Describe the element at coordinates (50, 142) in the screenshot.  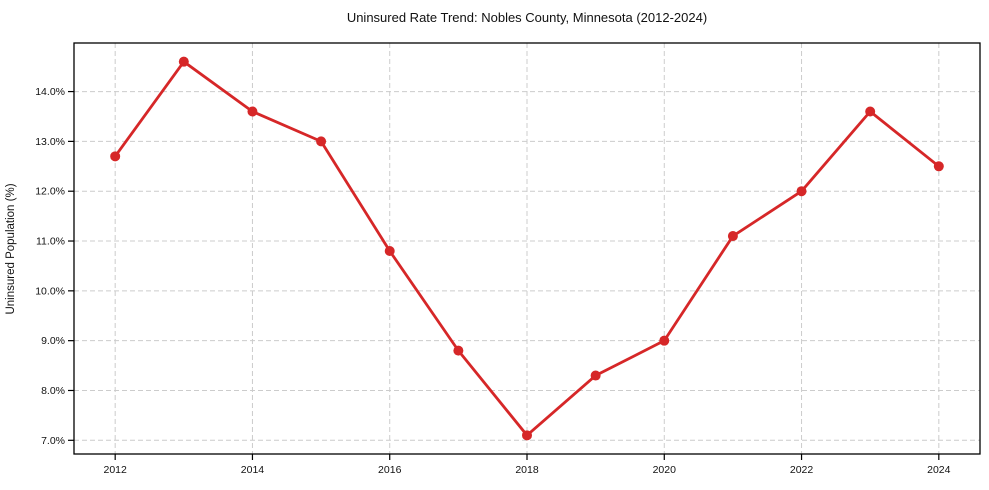
I see `y-tick-label: 13.0%` at that location.